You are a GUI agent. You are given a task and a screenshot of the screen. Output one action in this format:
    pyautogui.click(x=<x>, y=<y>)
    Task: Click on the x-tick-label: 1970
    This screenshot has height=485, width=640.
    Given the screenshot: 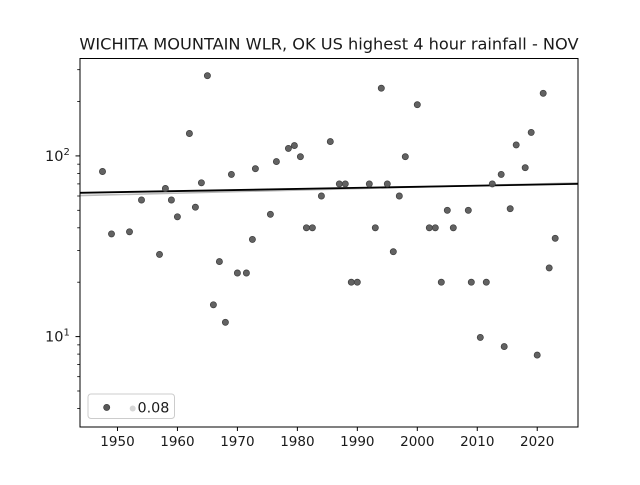 What is the action you would take?
    pyautogui.click(x=237, y=442)
    